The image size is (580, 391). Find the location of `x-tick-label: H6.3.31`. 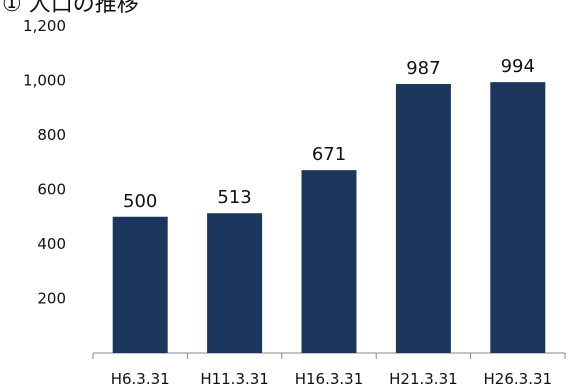

x-tick-label: H6.3.31 is located at coordinates (140, 379).